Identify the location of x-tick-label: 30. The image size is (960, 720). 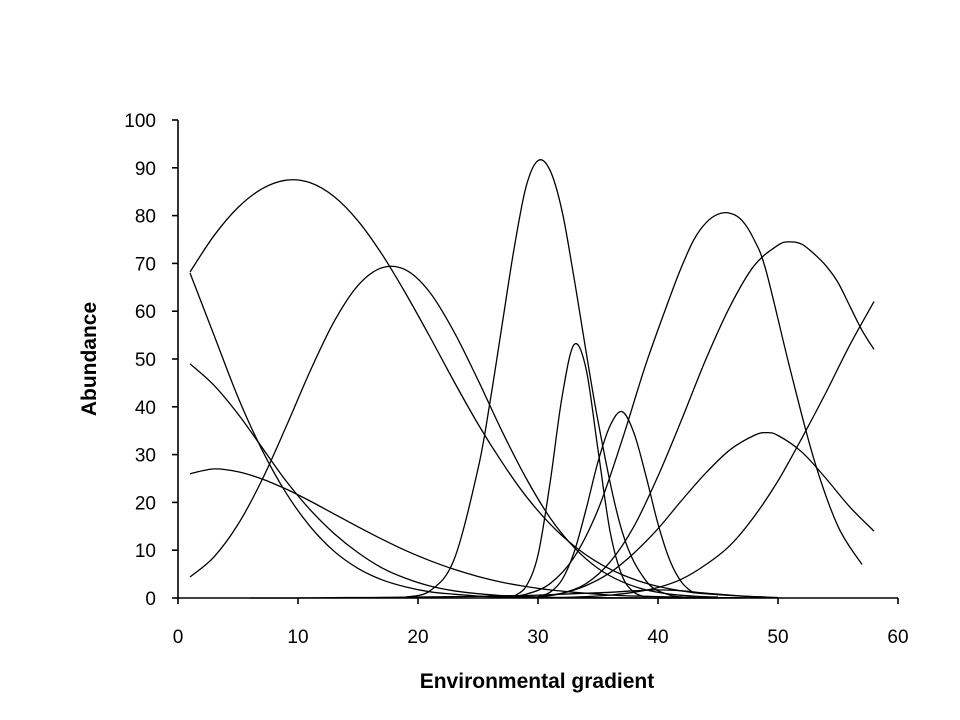
(537, 637).